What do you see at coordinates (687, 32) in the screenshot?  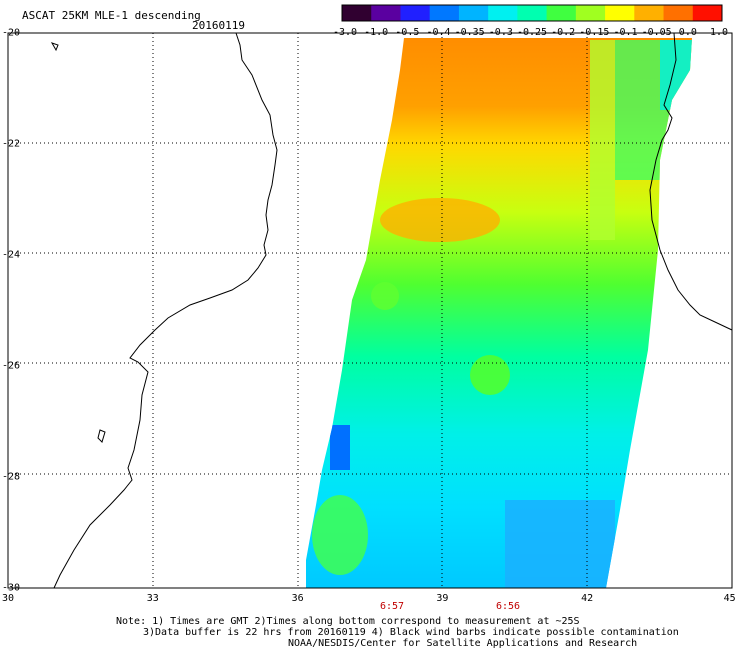 I see `colorbar-tick-label: 0.0` at bounding box center [687, 32].